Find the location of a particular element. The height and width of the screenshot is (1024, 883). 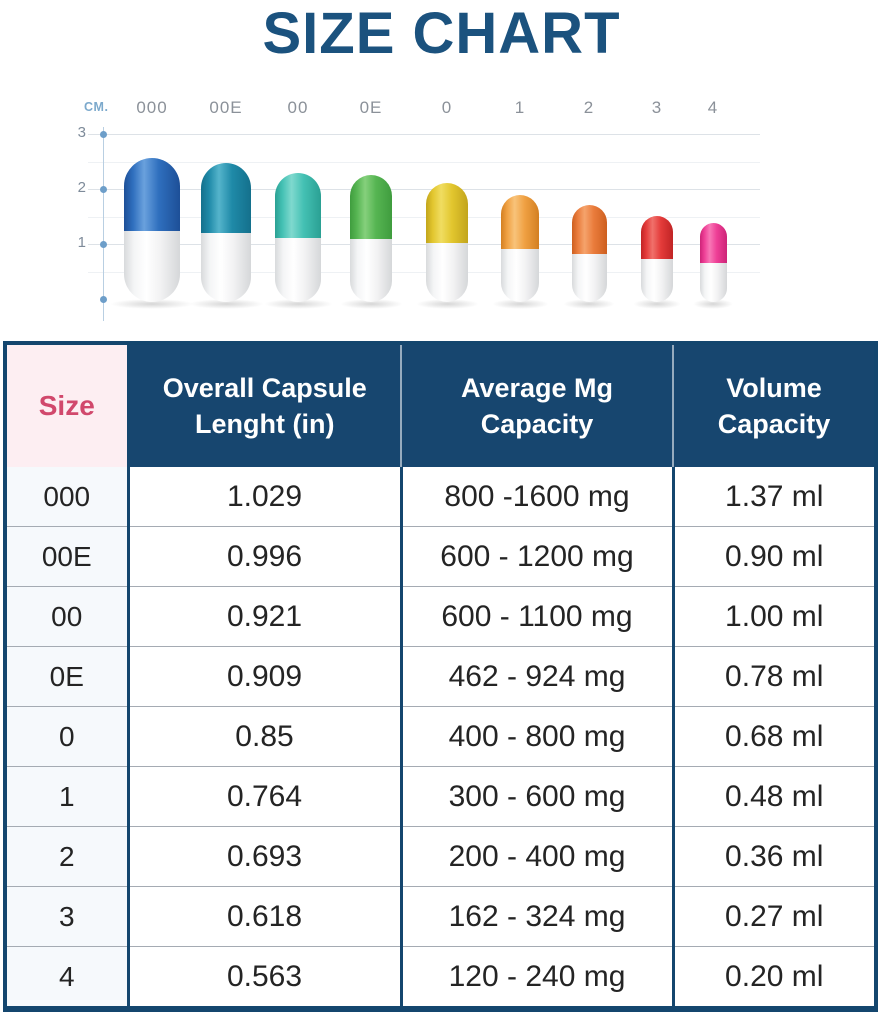

value-cell: 1.37 ml is located at coordinates (773, 497).